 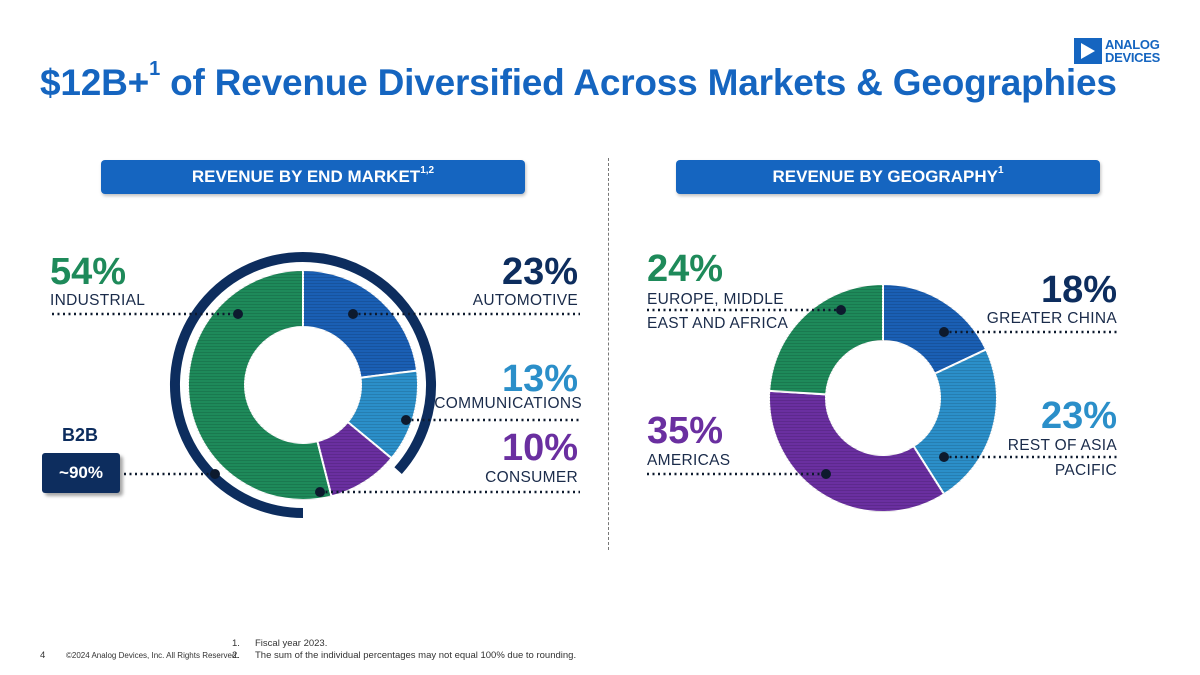 I want to click on industrial-label: INDUSTRIAL, so click(x=98, y=300).